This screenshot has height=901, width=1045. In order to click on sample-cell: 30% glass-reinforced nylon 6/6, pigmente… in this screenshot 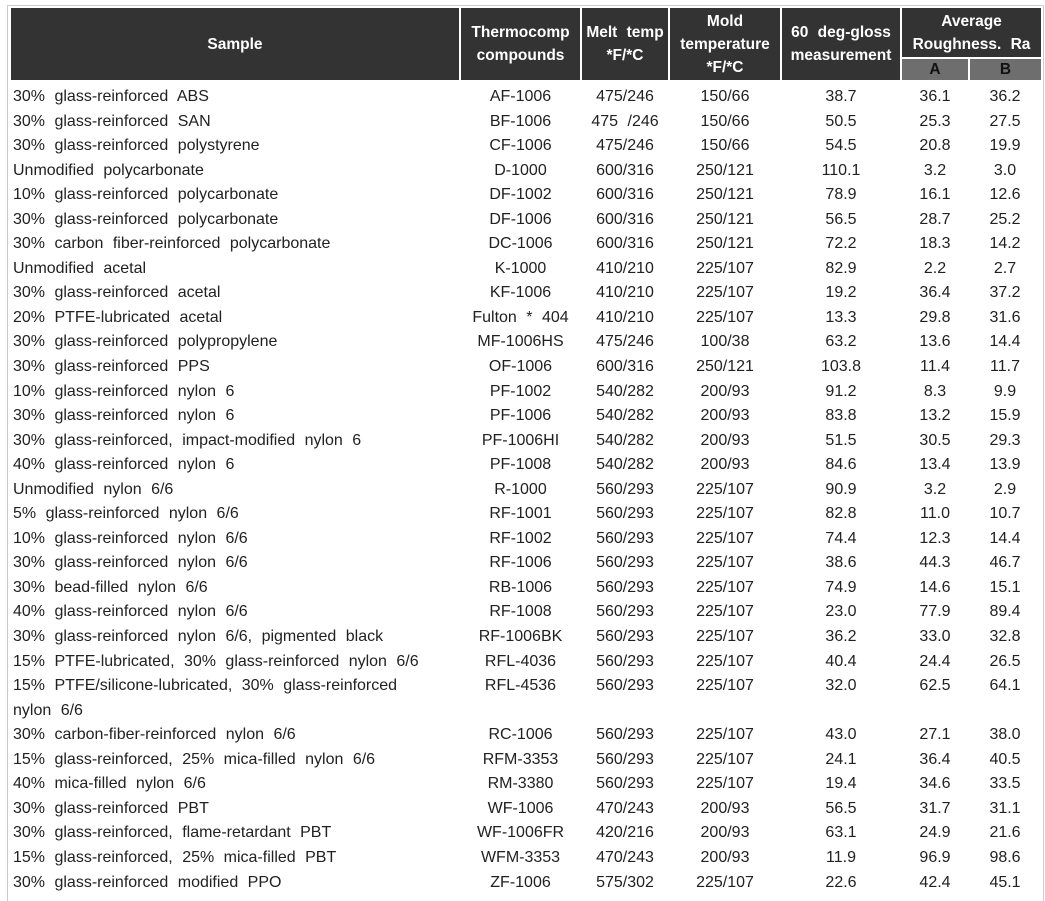, I will do `click(198, 637)`.